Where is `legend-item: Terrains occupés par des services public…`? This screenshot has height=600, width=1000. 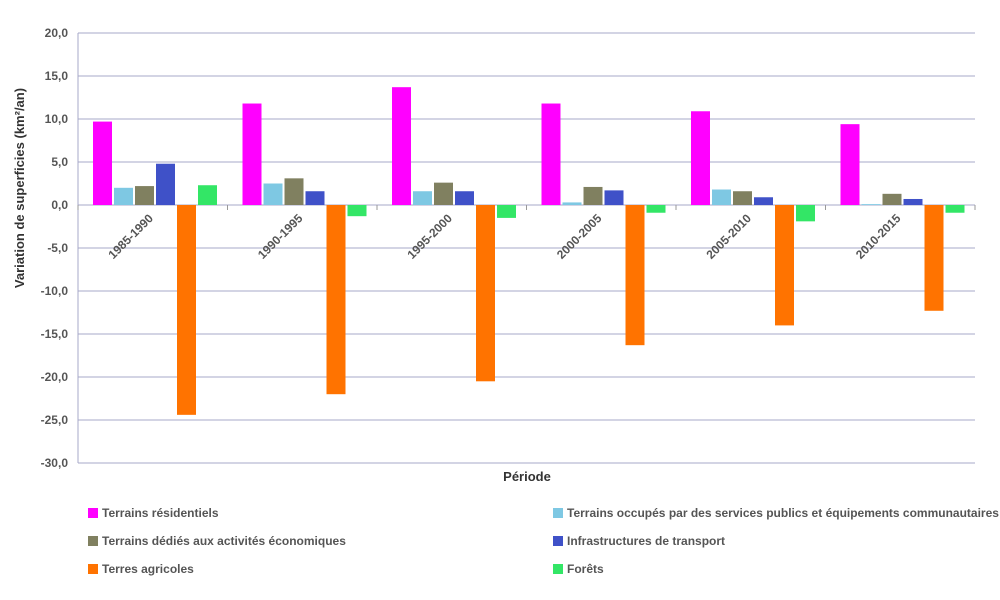
legend-item: Terrains occupés par des services public… is located at coordinates (776, 513).